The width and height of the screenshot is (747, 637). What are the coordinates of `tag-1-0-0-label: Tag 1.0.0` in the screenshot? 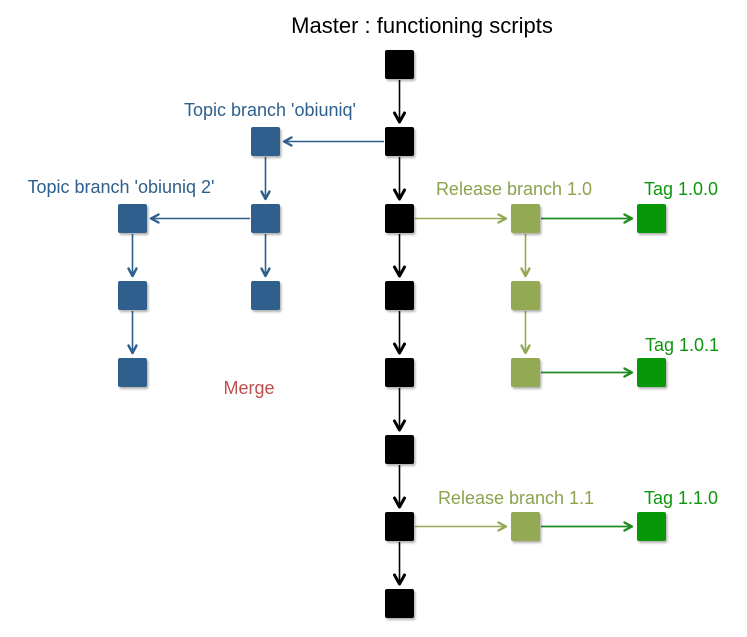 It's located at (681, 189).